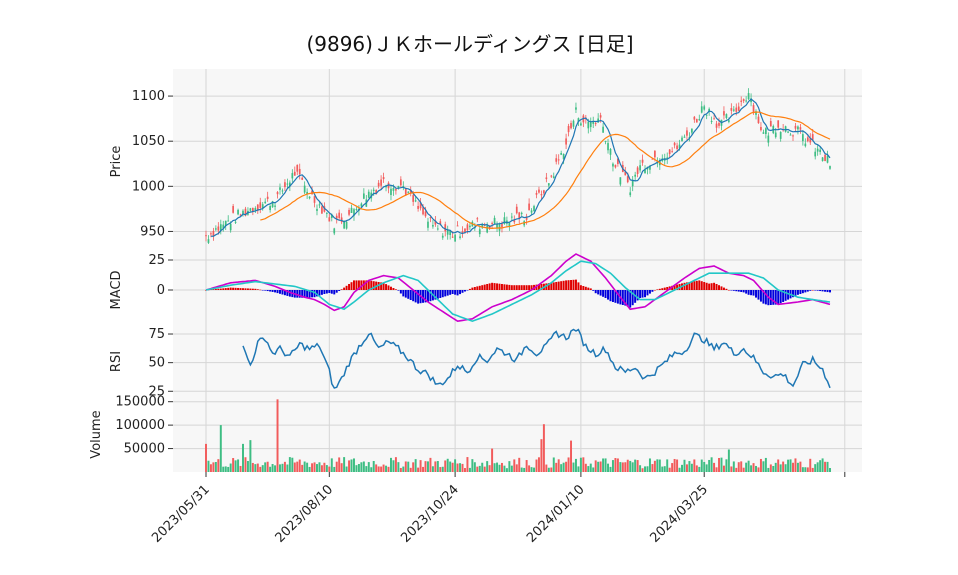 The width and height of the screenshot is (958, 575). Describe the element at coordinates (545, 170) in the screenshot. I see `ma-long-line` at that location.